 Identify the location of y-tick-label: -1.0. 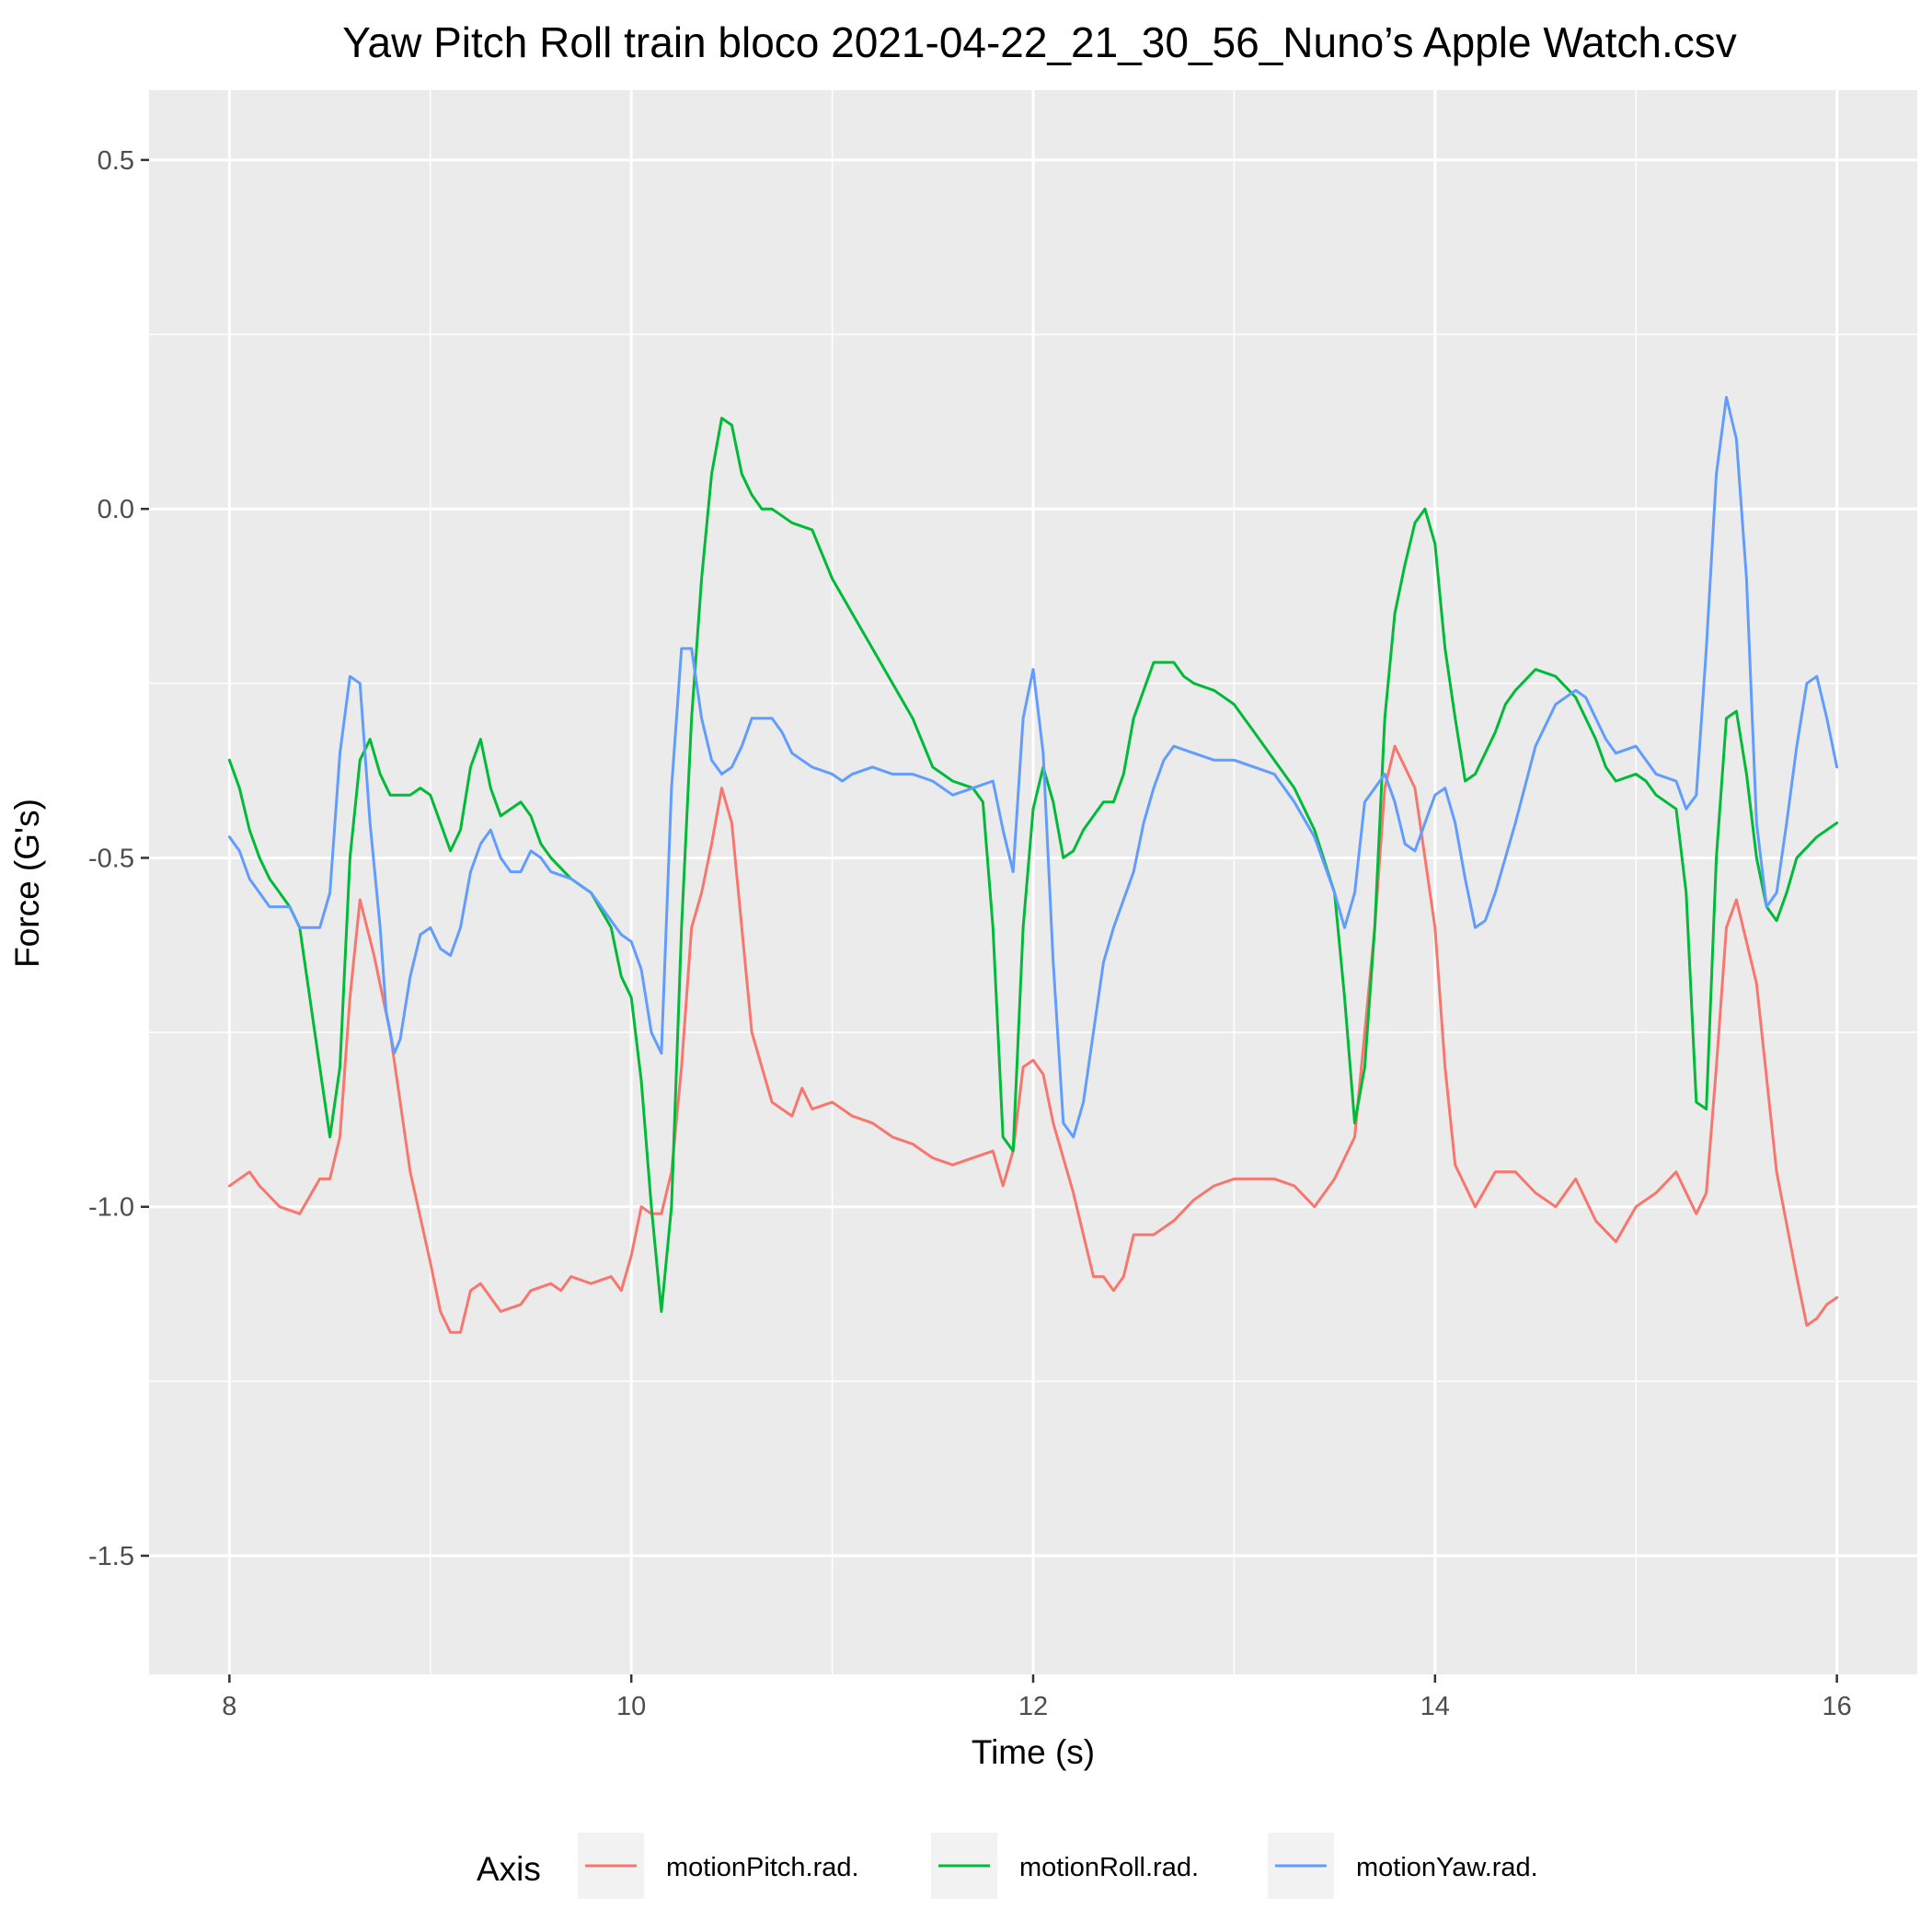
(111, 1208).